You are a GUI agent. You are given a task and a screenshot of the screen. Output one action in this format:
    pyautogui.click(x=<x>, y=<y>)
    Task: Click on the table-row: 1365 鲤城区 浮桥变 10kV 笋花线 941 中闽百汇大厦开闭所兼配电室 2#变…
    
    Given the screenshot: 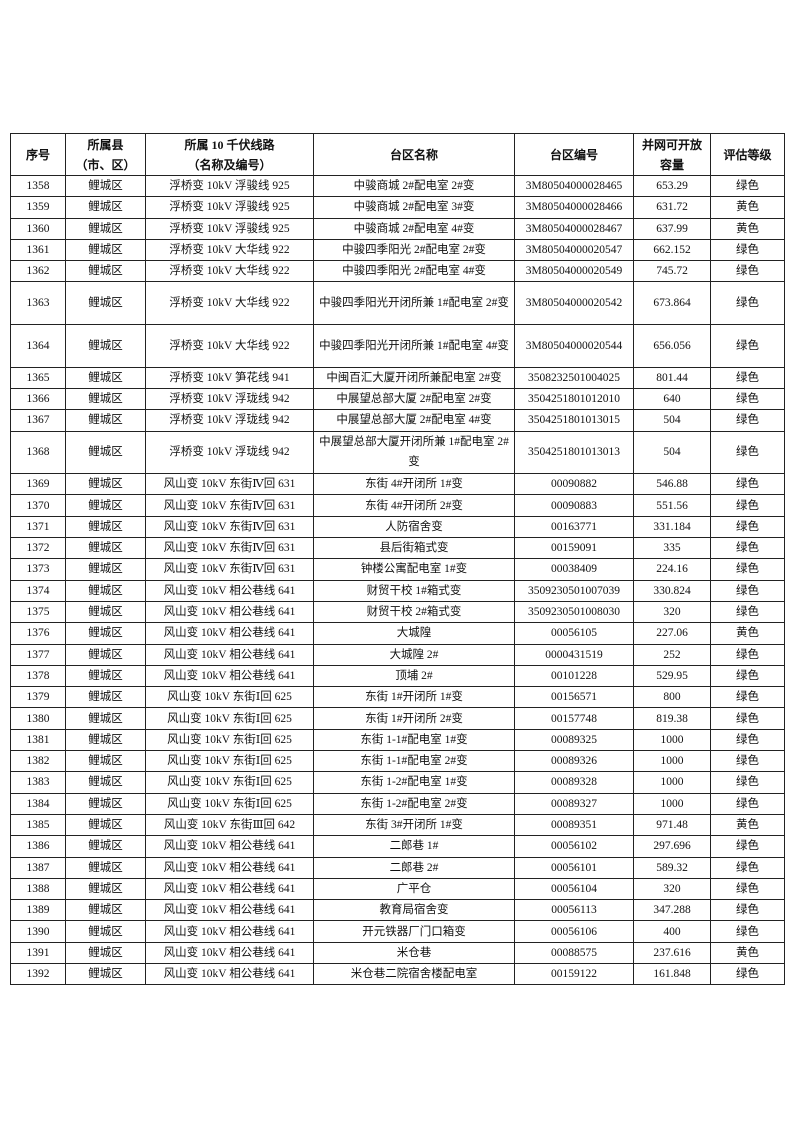 What is the action you would take?
    pyautogui.click(x=397, y=377)
    